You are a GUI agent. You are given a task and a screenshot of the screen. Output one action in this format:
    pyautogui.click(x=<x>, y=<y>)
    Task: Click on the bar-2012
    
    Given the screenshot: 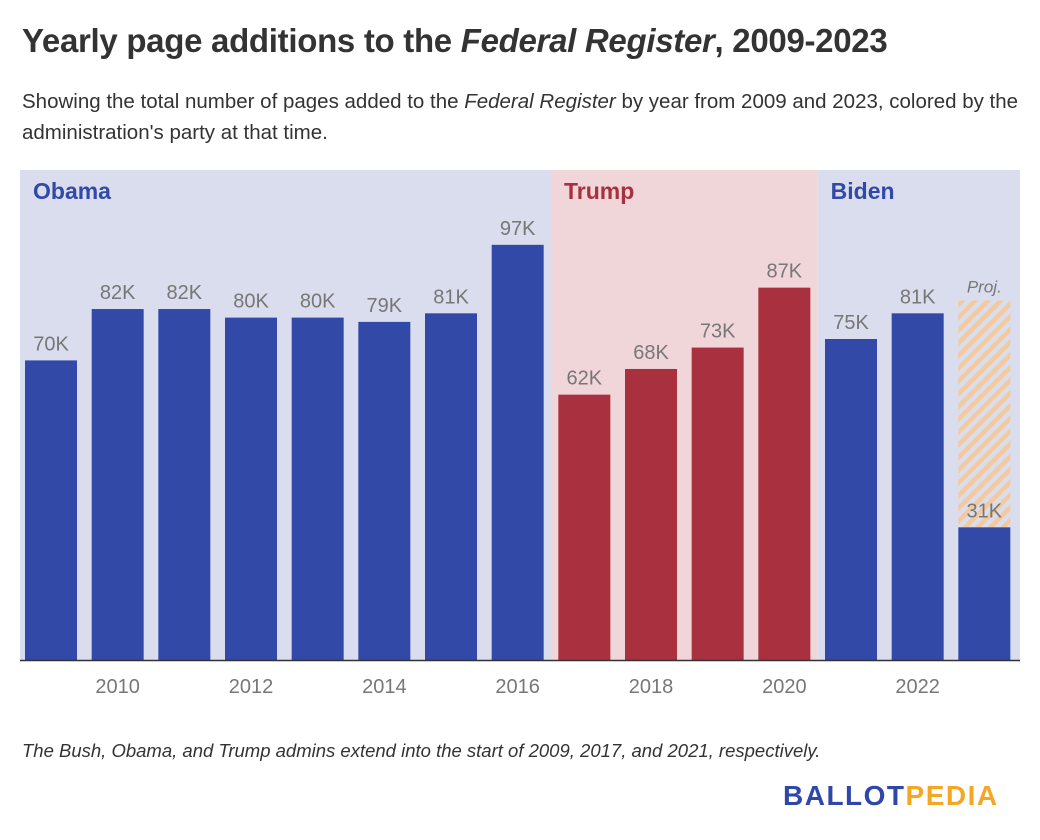 What is the action you would take?
    pyautogui.click(x=251, y=488)
    